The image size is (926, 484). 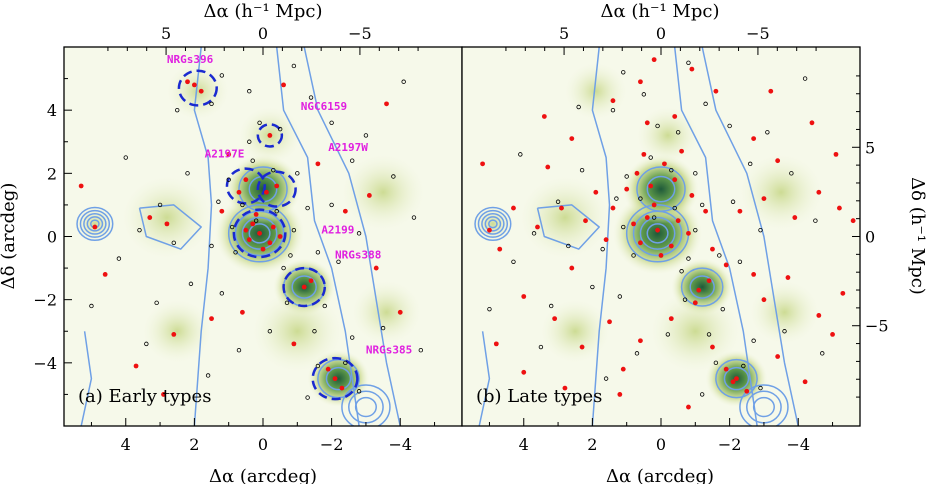 I want to click on y-tick-label-left: 0, so click(x=52, y=237).